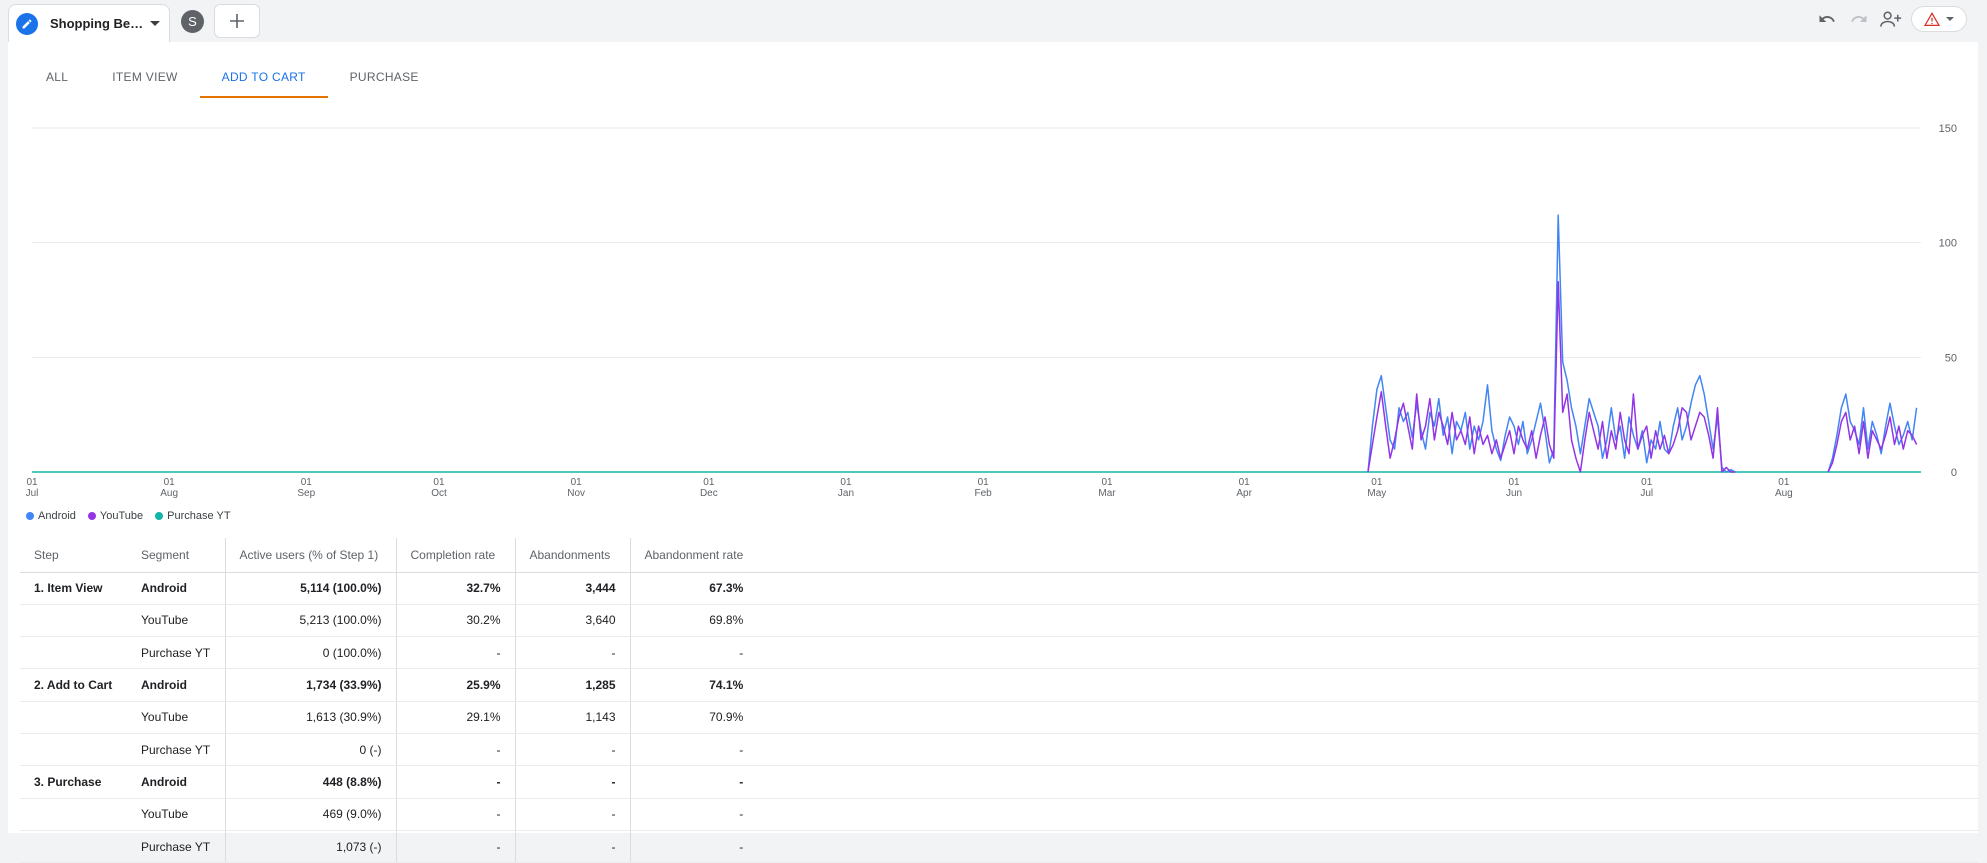 The width and height of the screenshot is (1987, 863). I want to click on column-header-abandonment-rate: Abandonment rate, so click(693, 555).